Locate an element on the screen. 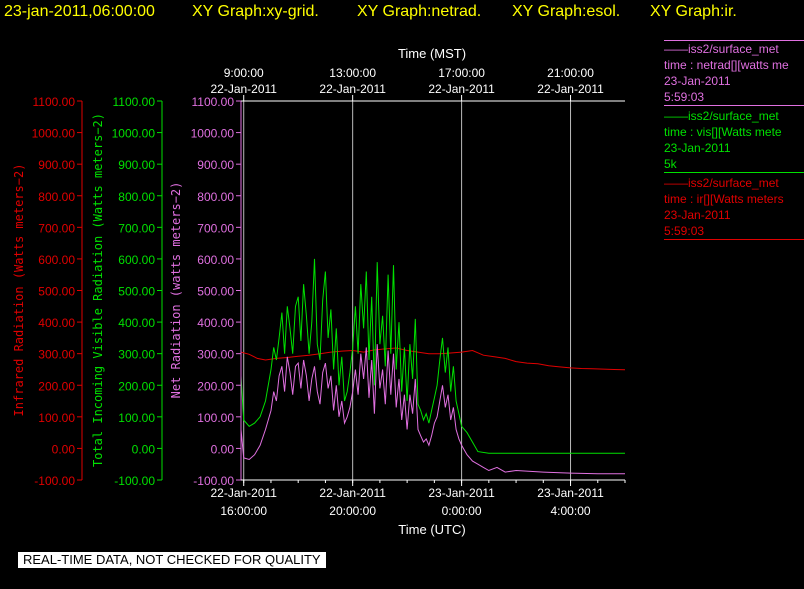 Image resolution: width=804 pixels, height=589 pixels. bottom-tick-date-1: 22-Jan-2011 is located at coordinates (352, 493).